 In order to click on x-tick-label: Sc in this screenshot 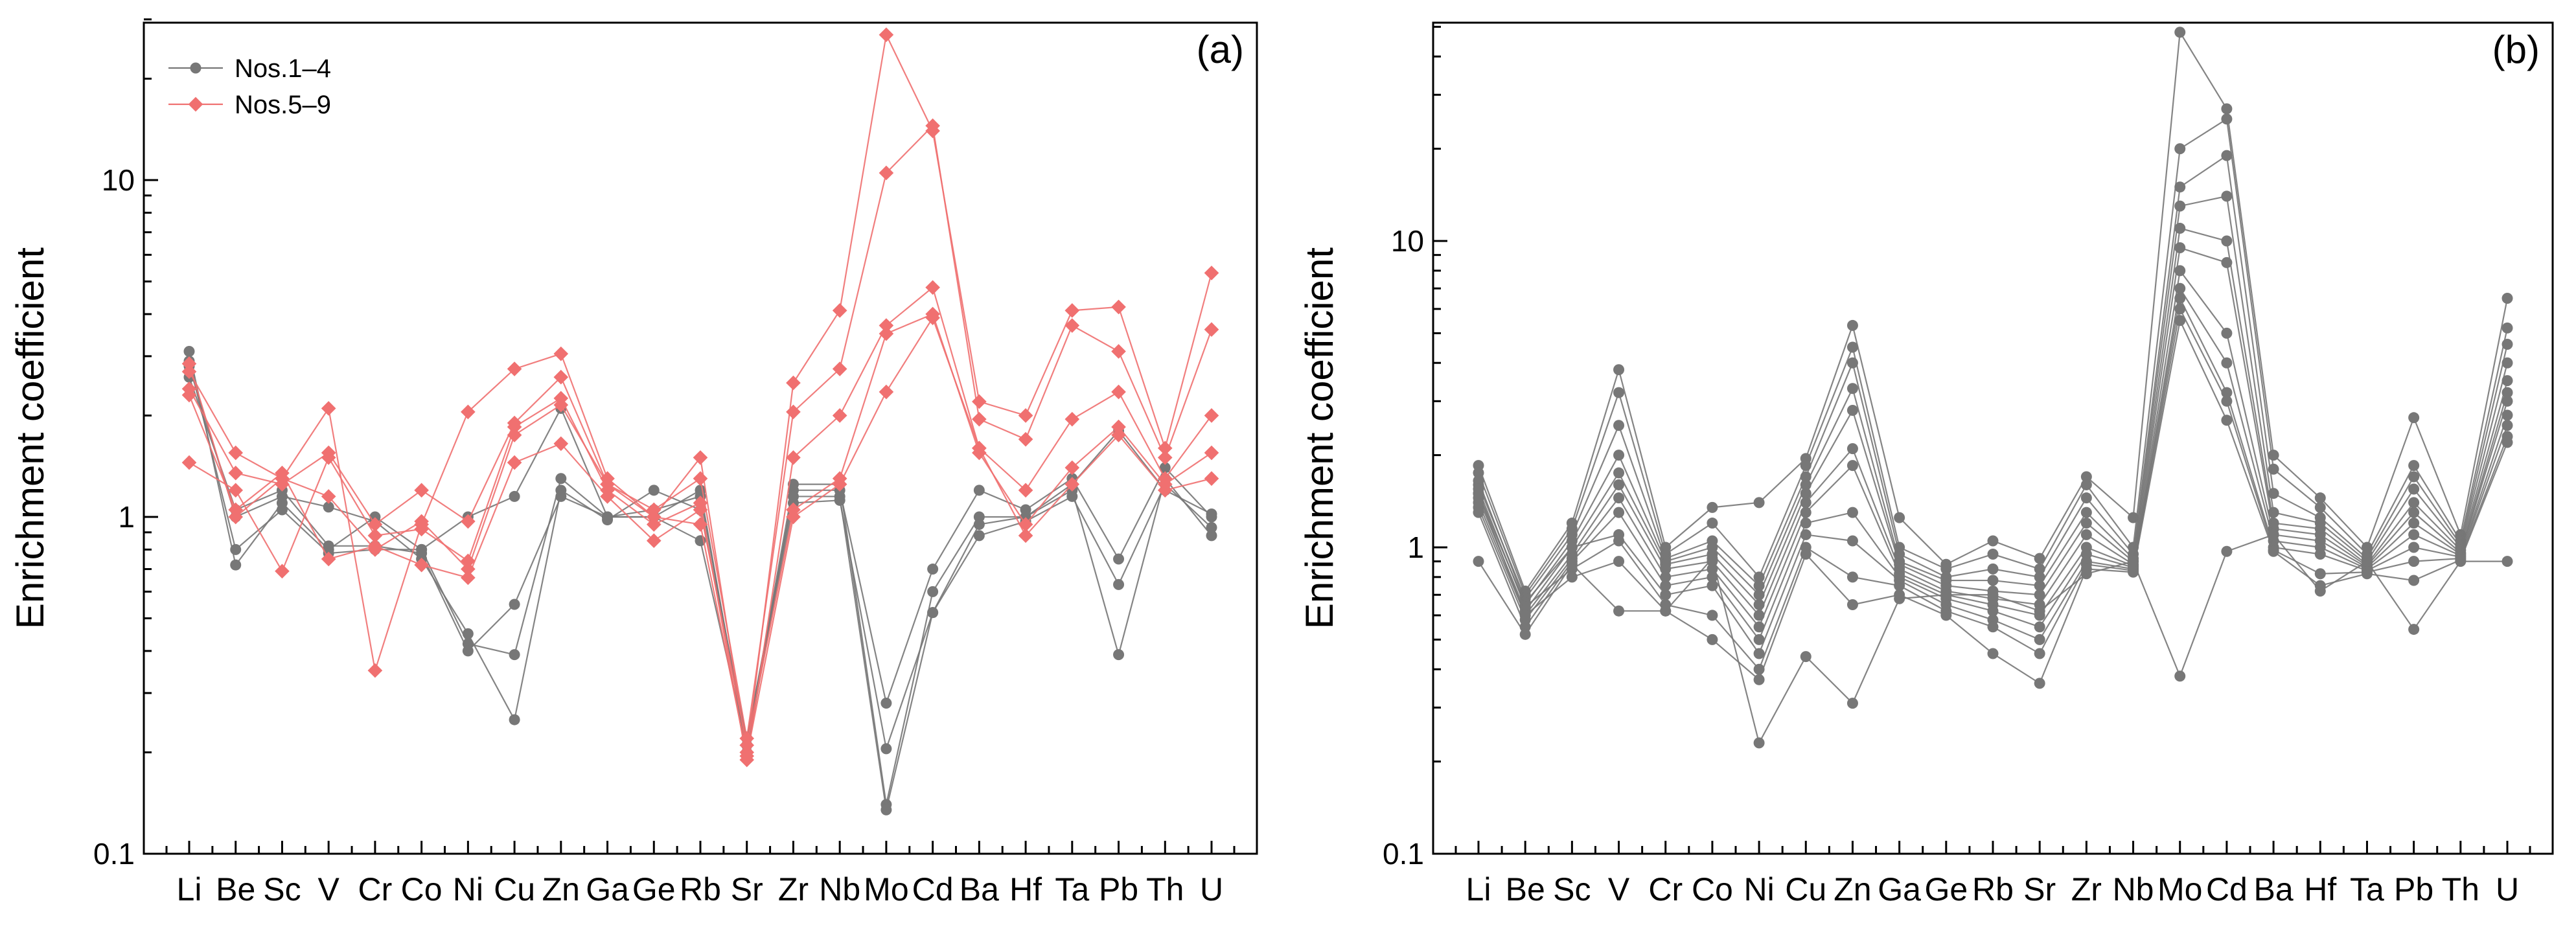, I will do `click(1572, 889)`.